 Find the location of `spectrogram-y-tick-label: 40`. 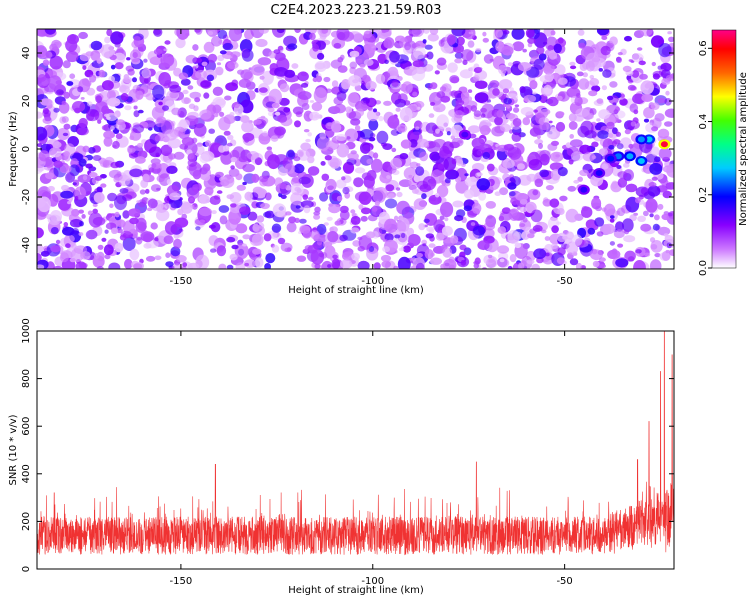

spectrogram-y-tick-label: 40 is located at coordinates (26, 53).